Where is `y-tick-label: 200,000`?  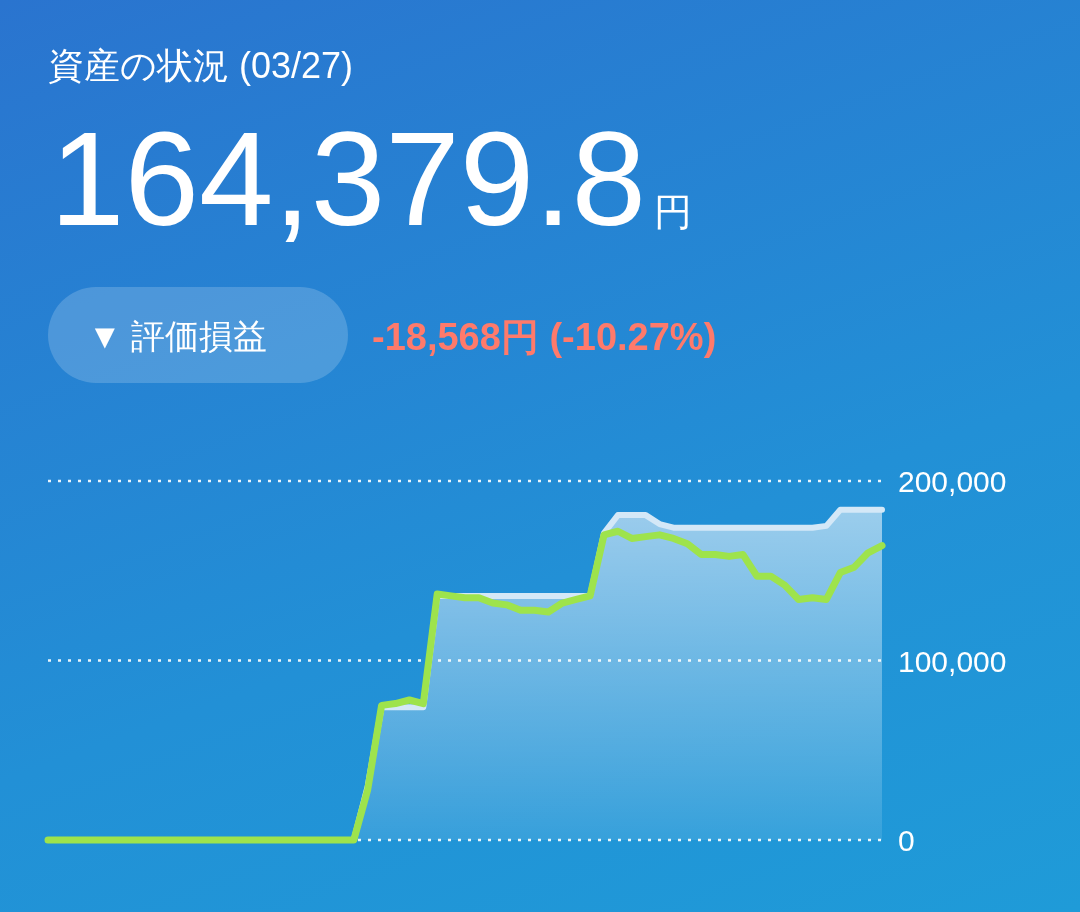 y-tick-label: 200,000 is located at coordinates (952, 481).